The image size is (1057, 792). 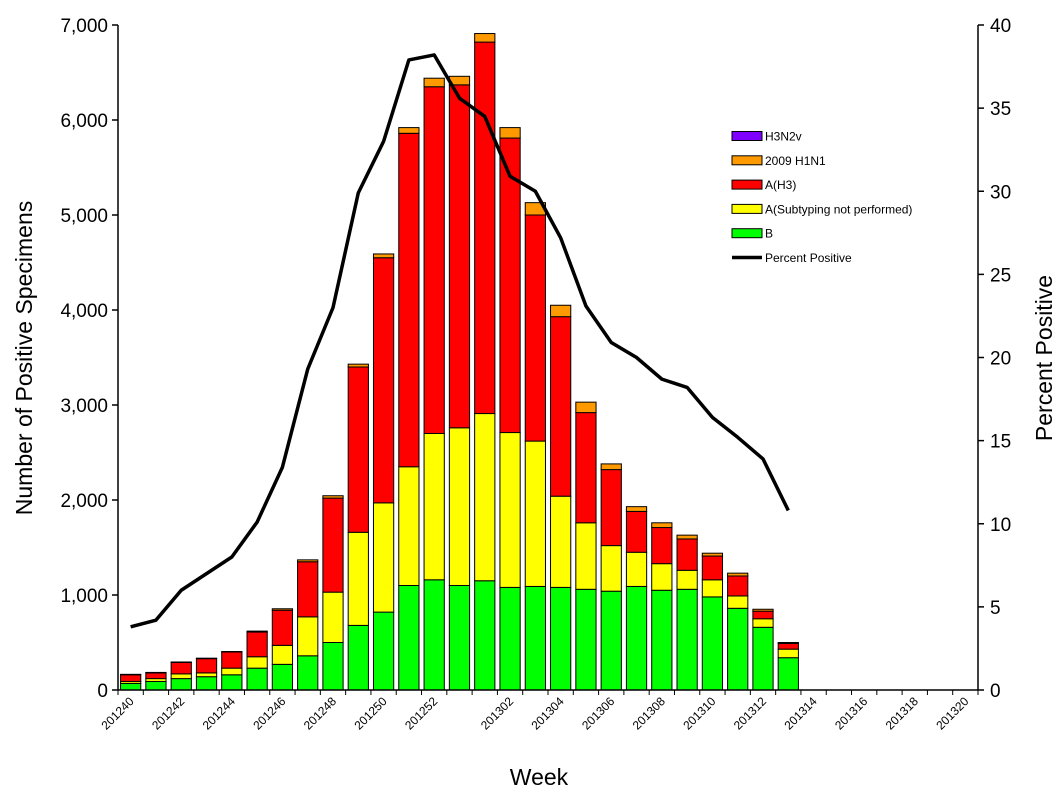 What do you see at coordinates (84, 311) in the screenshot?
I see `y-tick-label: 4,000` at bounding box center [84, 311].